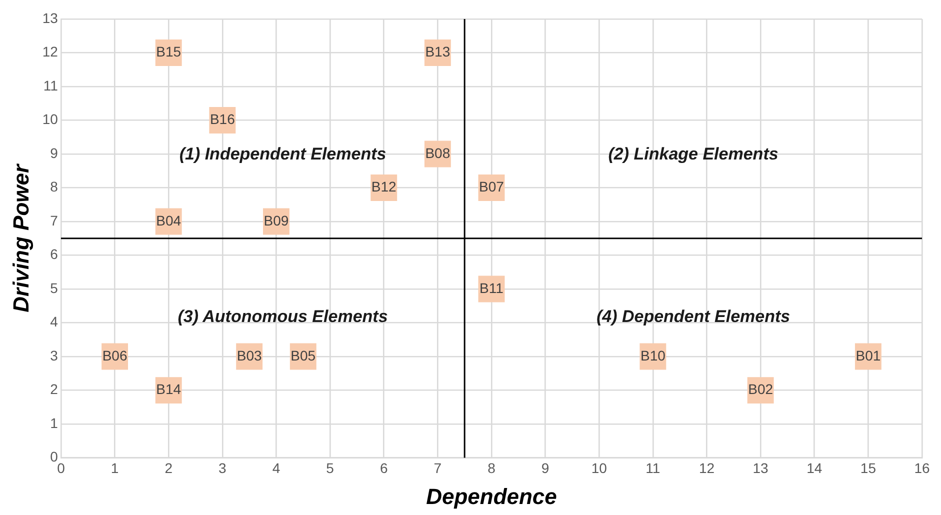  I want to click on x-tick-label: 7, so click(438, 468).